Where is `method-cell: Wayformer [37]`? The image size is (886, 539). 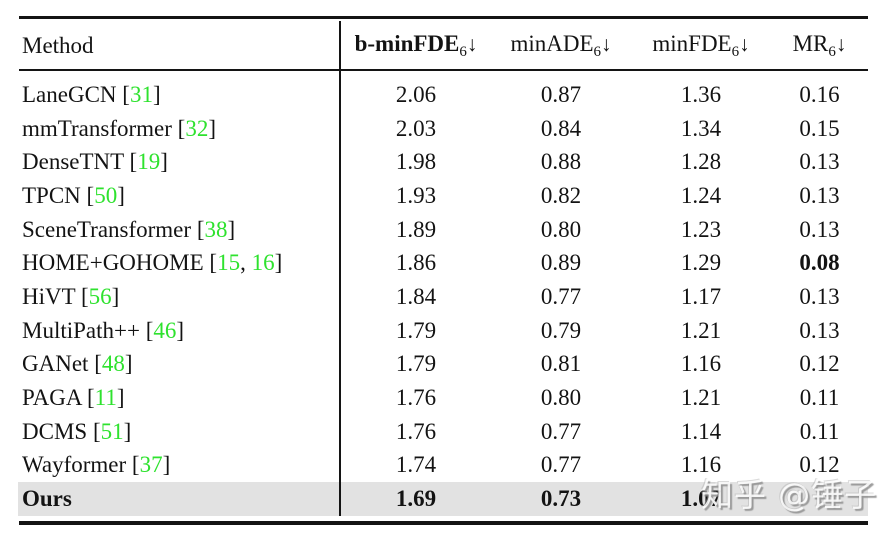 method-cell: Wayformer [37] is located at coordinates (179, 465).